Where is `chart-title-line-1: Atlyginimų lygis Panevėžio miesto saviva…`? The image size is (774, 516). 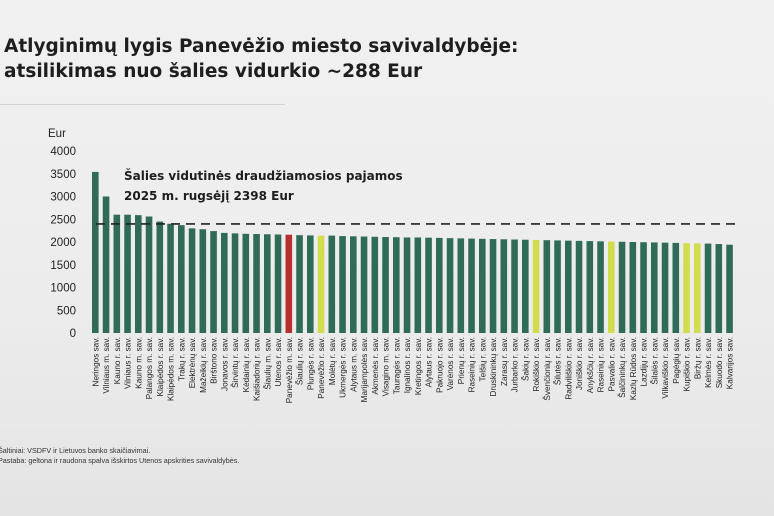
chart-title-line-1: Atlyginimų lygis Panevėžio miesto saviva… is located at coordinates (261, 46).